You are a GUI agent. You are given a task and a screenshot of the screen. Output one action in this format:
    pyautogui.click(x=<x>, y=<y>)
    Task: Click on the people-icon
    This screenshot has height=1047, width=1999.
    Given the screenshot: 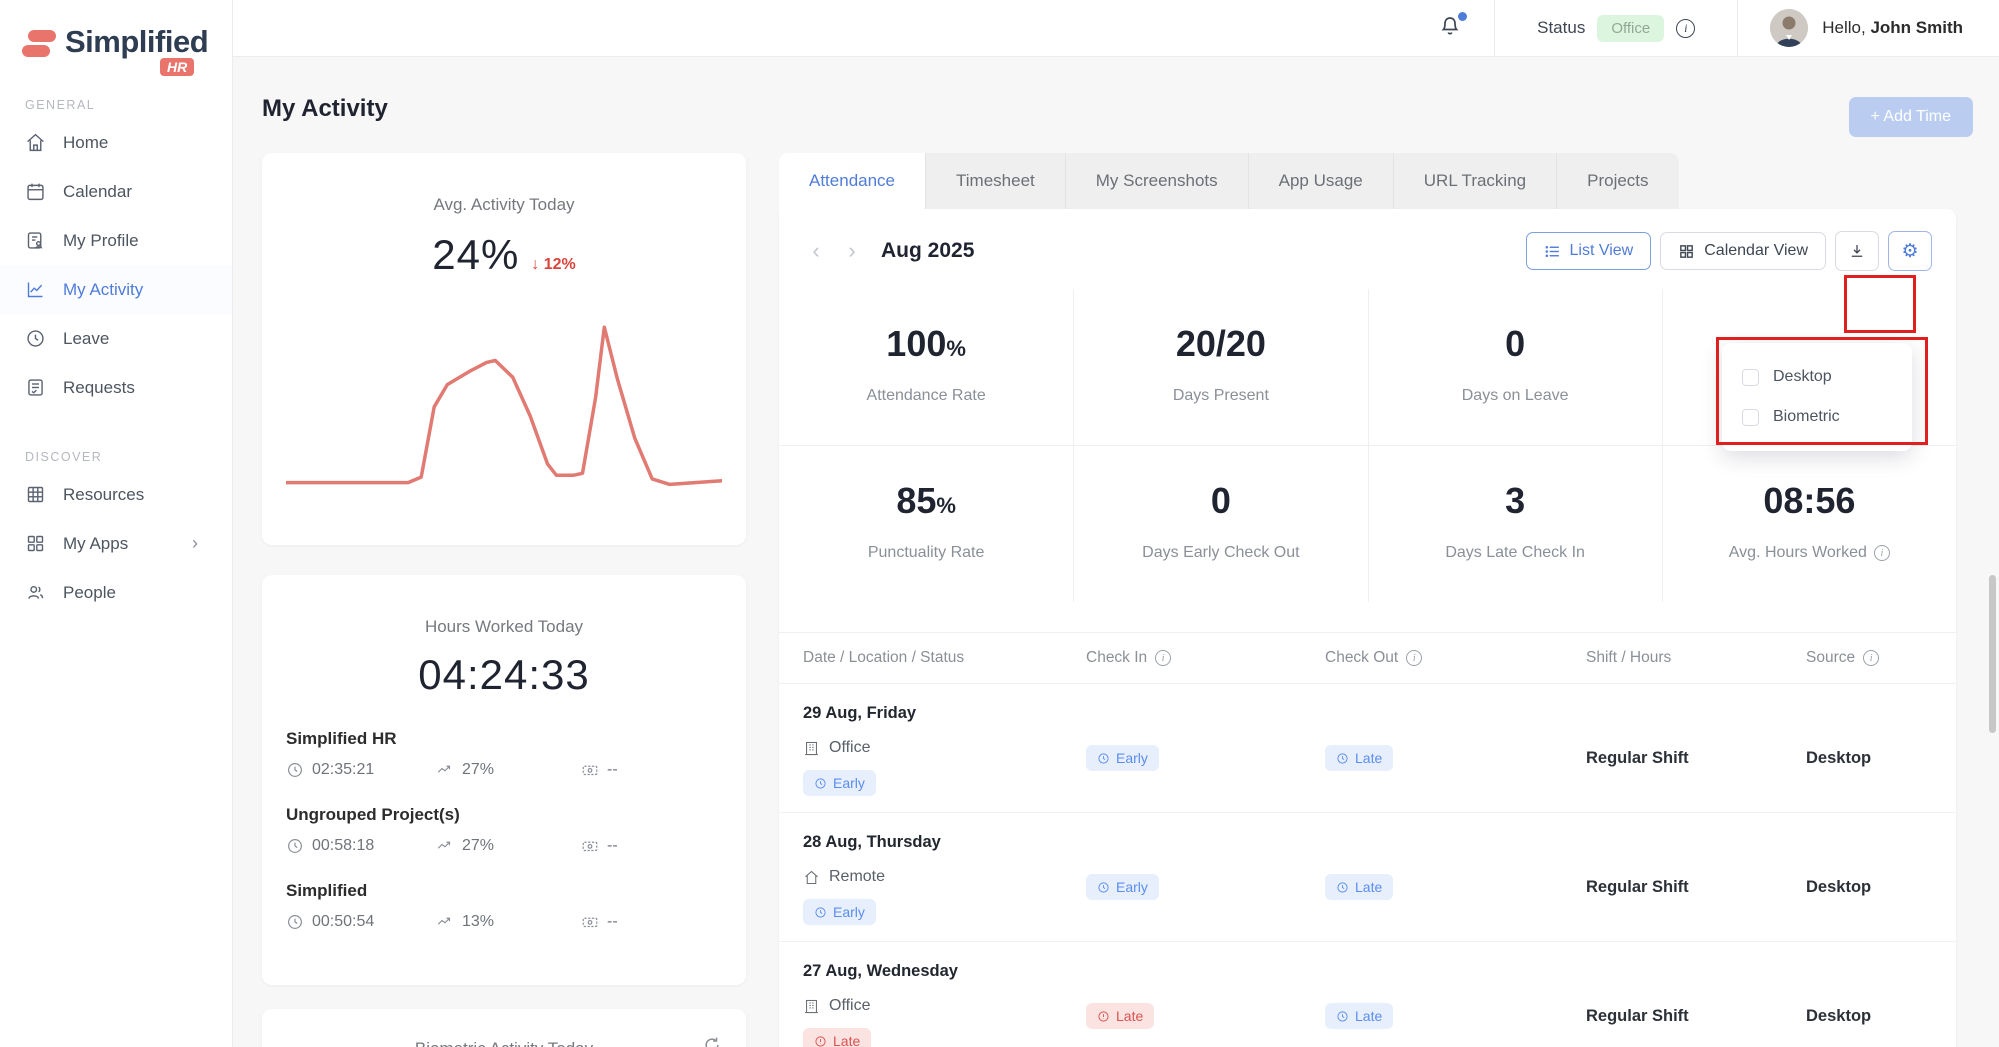 What is the action you would take?
    pyautogui.click(x=36, y=592)
    